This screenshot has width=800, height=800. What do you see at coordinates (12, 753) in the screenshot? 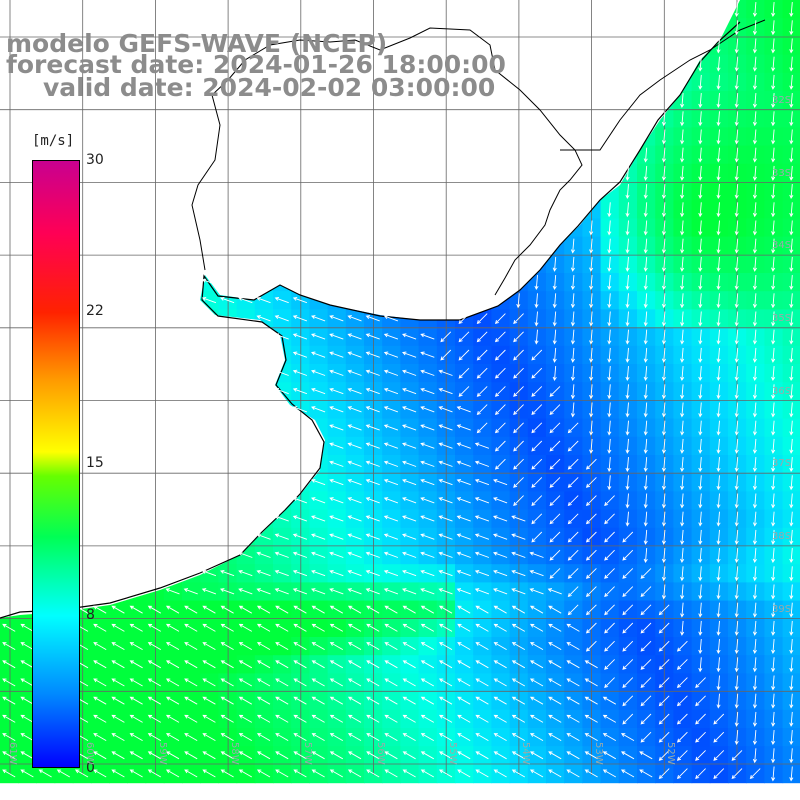
I see `lon-label-61w: 61W` at bounding box center [12, 753].